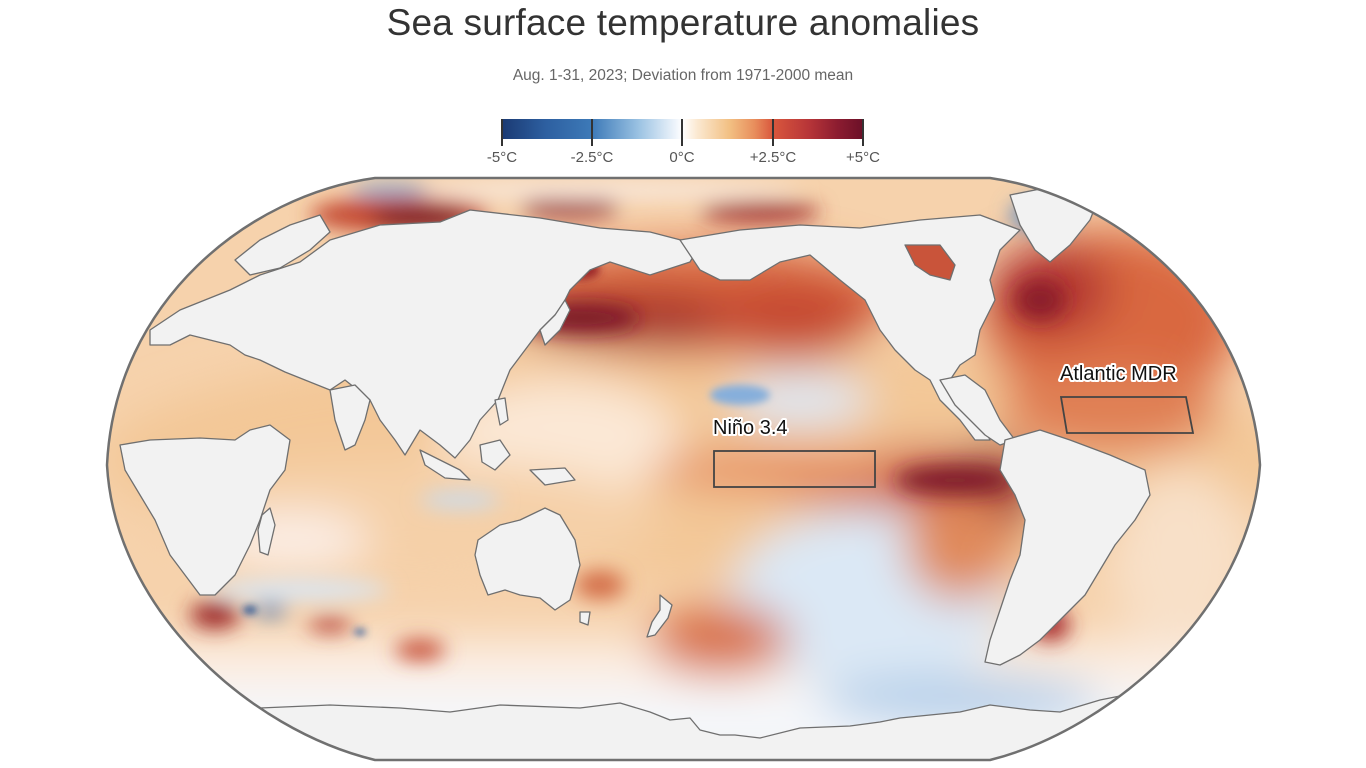 This screenshot has width=1366, height=768. What do you see at coordinates (425, 334) in the screenshot?
I see `land-eurasia` at bounding box center [425, 334].